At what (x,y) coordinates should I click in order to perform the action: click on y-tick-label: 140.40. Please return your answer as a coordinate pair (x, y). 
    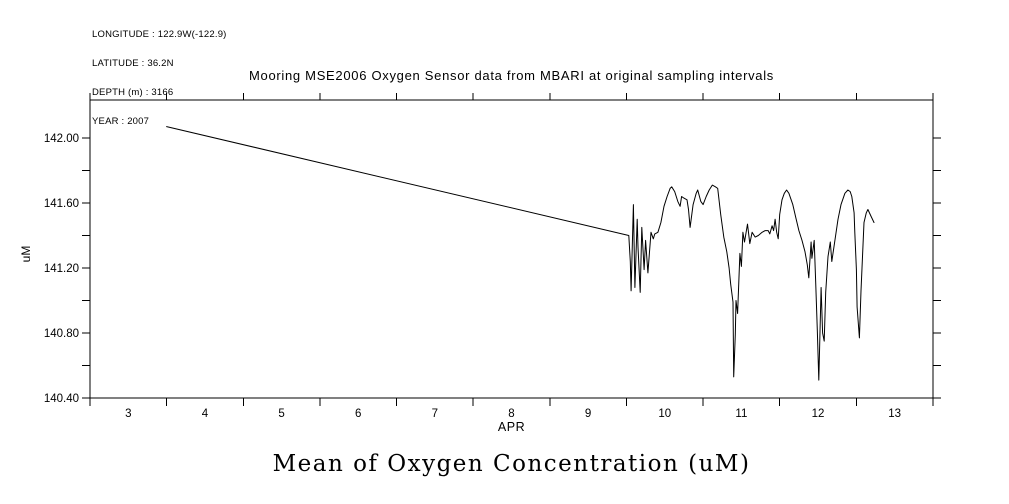
    Looking at the image, I should click on (61, 399).